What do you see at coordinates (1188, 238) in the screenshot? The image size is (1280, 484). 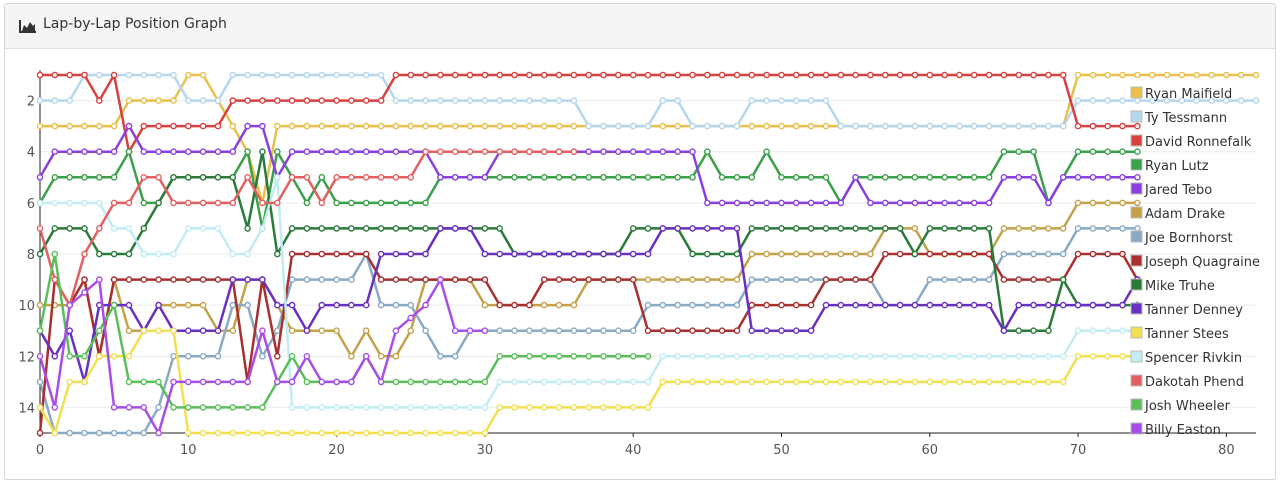 I see `legend-label-6: Joe Bornhorst` at bounding box center [1188, 238].